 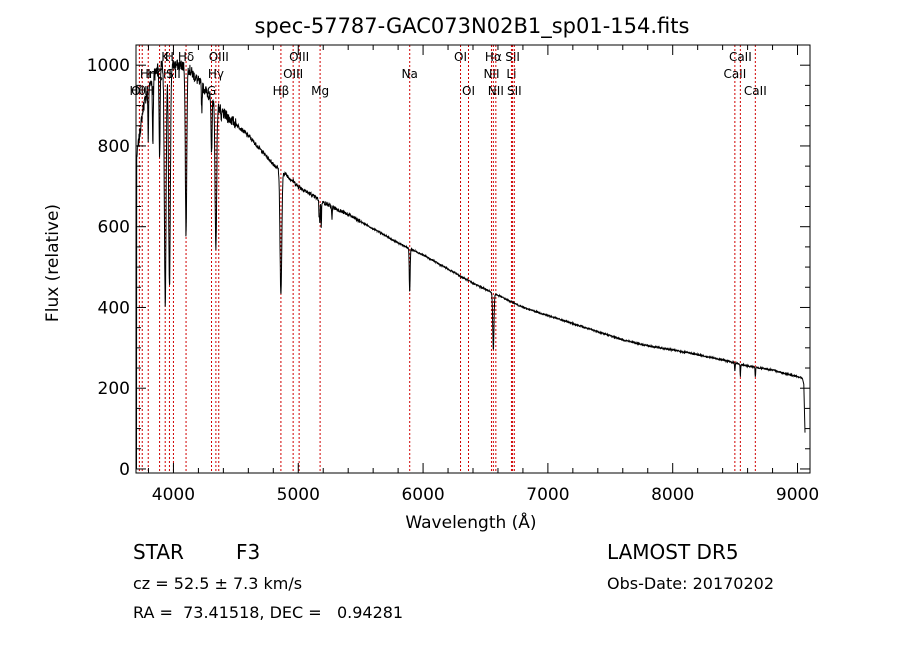 What do you see at coordinates (511, 74) in the screenshot?
I see `line-marker-label: Li` at bounding box center [511, 74].